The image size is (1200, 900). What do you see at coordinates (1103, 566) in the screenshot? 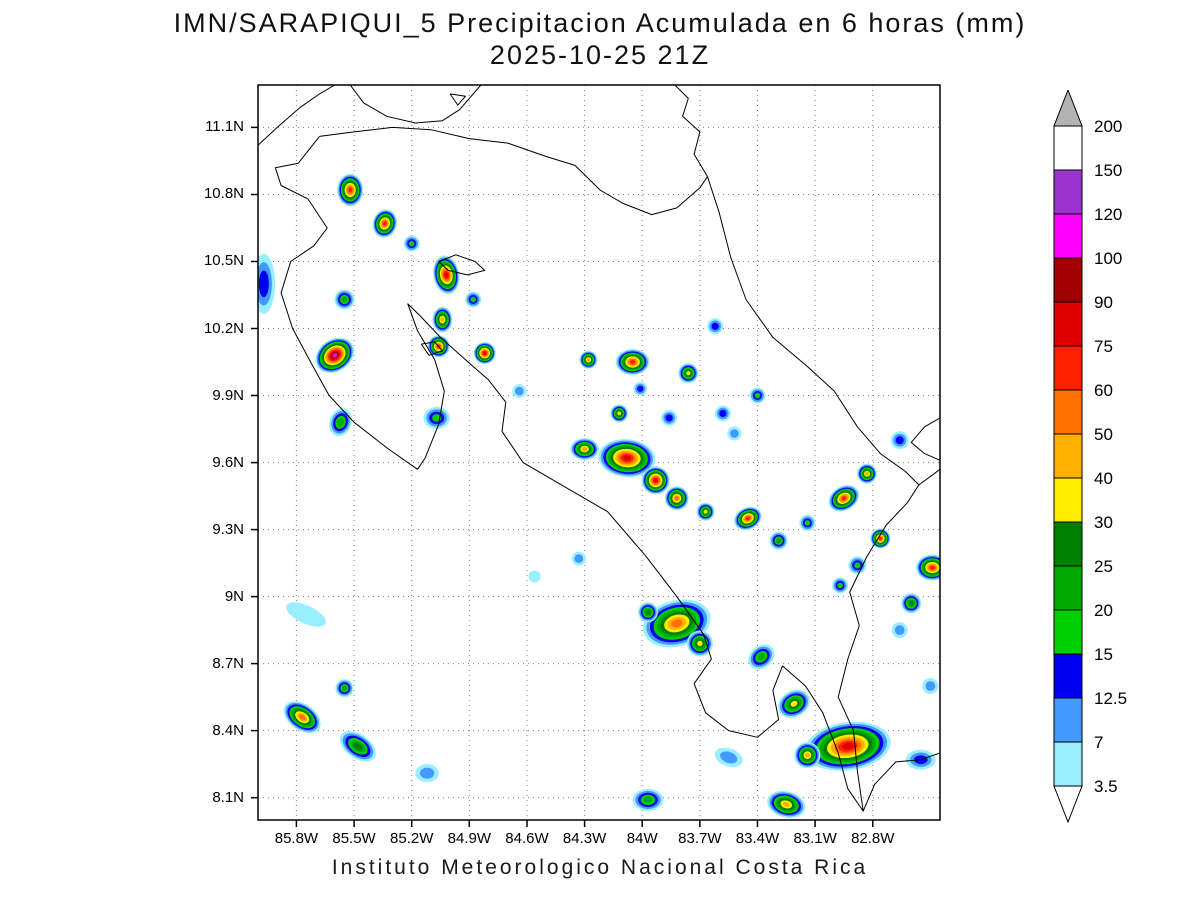
I see `legend-tick-label: 25` at bounding box center [1103, 566].